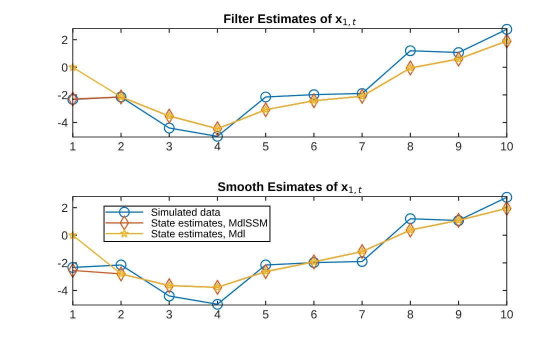 The width and height of the screenshot is (560, 337). Describe the element at coordinates (209, 223) in the screenshot. I see `legend-label: State estimates, MdlSSM` at that location.